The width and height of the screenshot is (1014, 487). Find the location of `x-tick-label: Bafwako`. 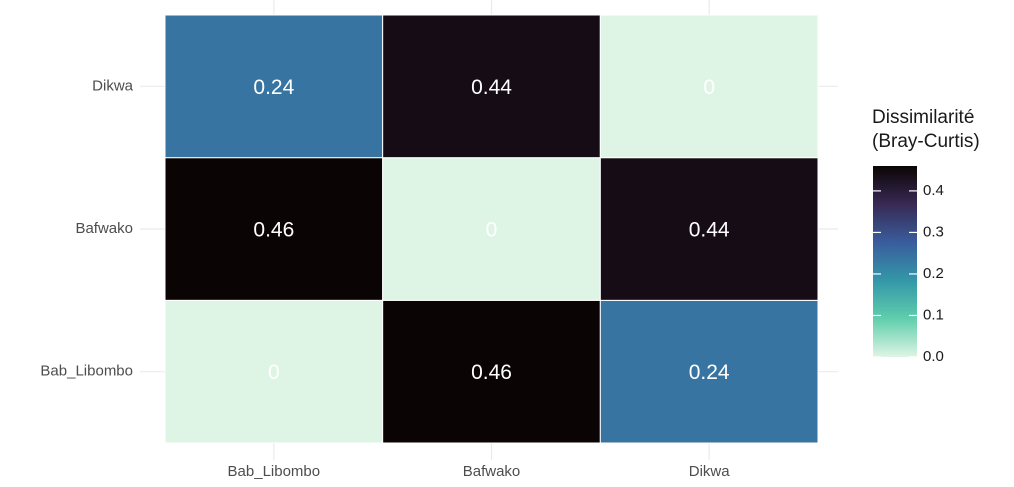

x-tick-label: Bafwako is located at coordinates (492, 471).